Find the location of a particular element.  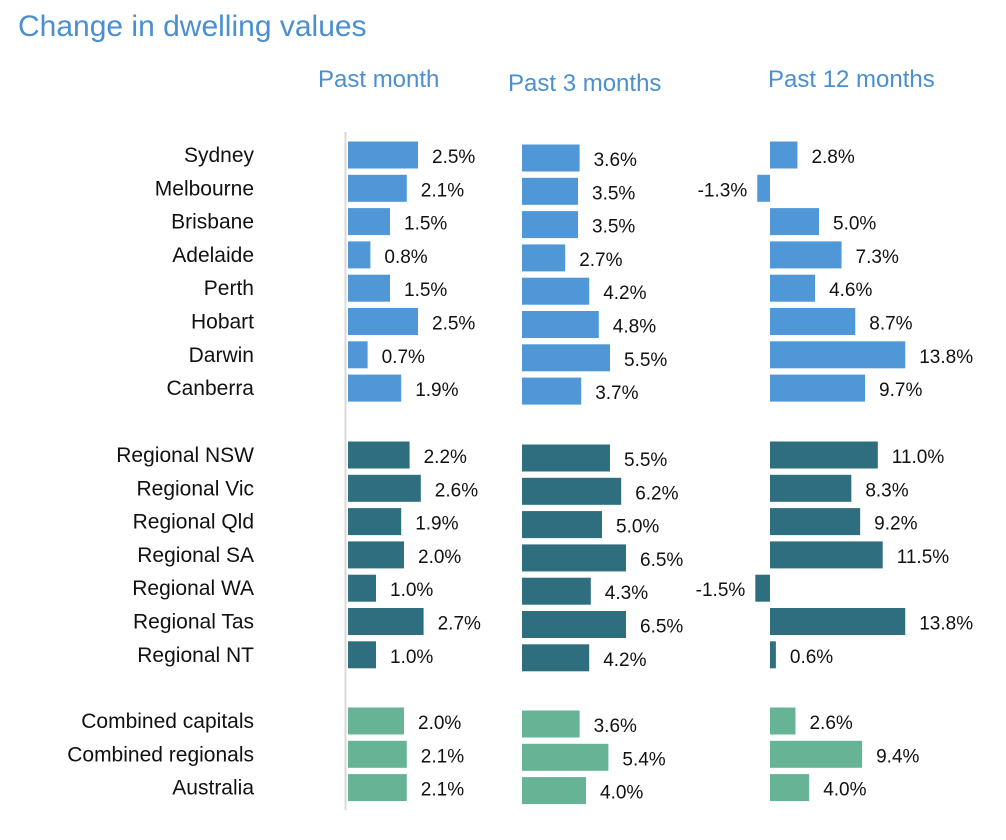

data-label: 2.6% is located at coordinates (830, 723).